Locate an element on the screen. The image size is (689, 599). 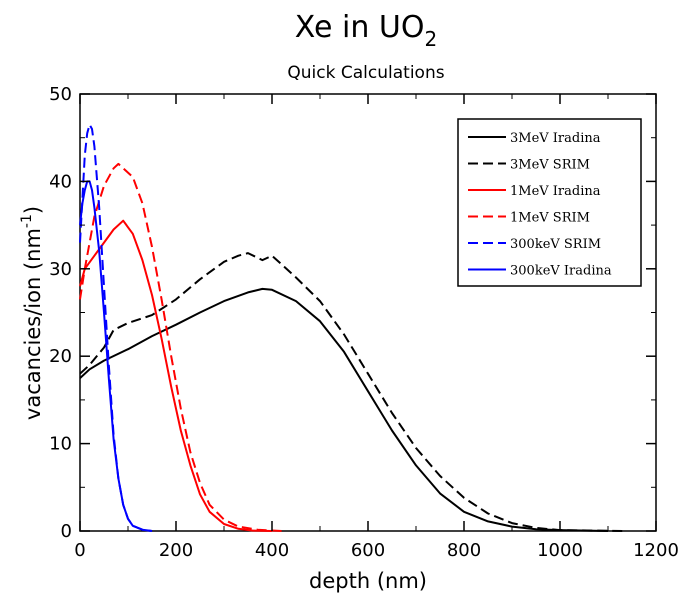
legend-label: 3MeV Iradina is located at coordinates (555, 138).